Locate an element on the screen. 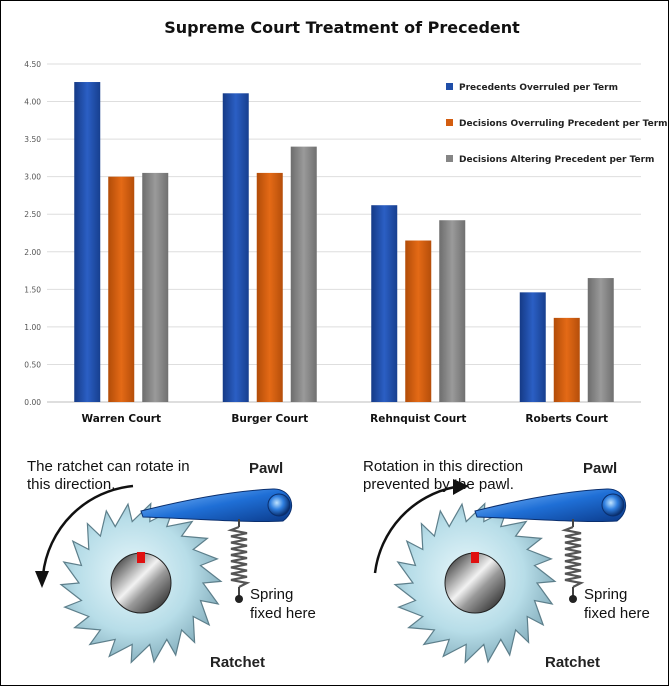  category-label: Warren Court is located at coordinates (122, 419).